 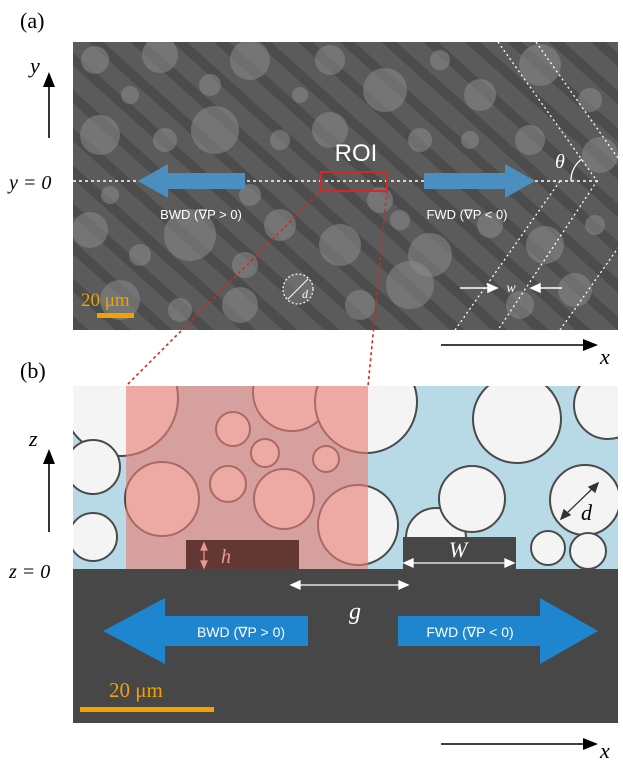 I want to click on zoom-line-left, so click(x=223, y=288).